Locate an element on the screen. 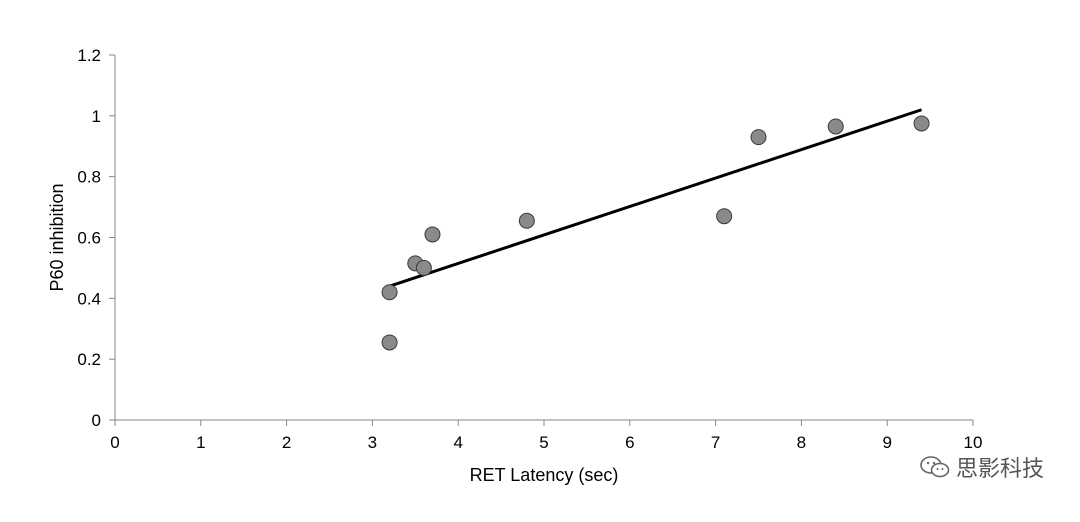  watermark: 思影科技 is located at coordinates (982, 467).